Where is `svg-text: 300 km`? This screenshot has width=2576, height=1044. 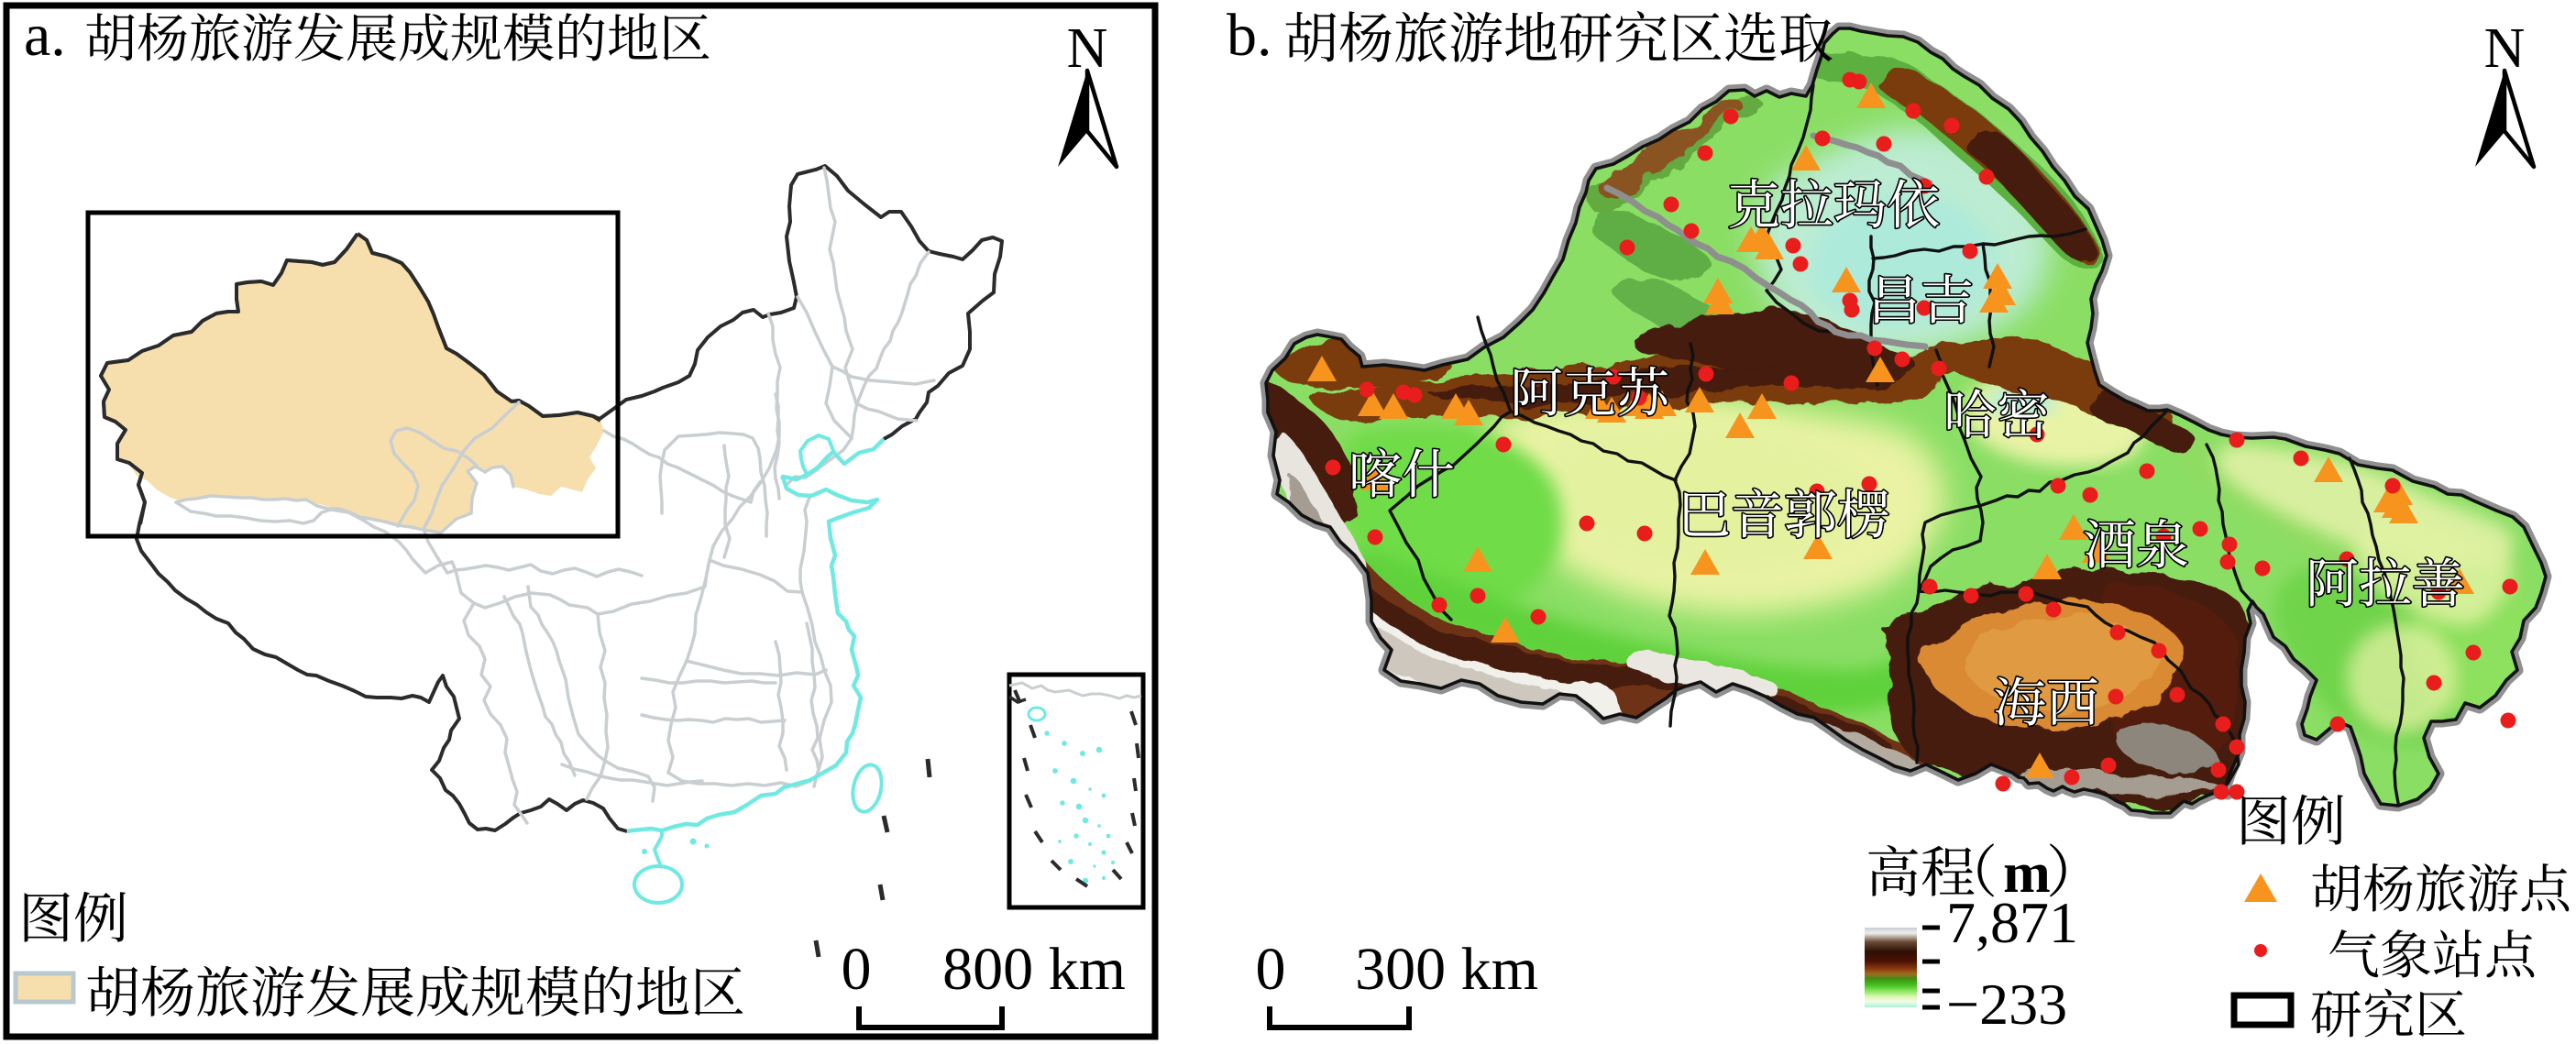 svg-text: 300 km is located at coordinates (1446, 969).